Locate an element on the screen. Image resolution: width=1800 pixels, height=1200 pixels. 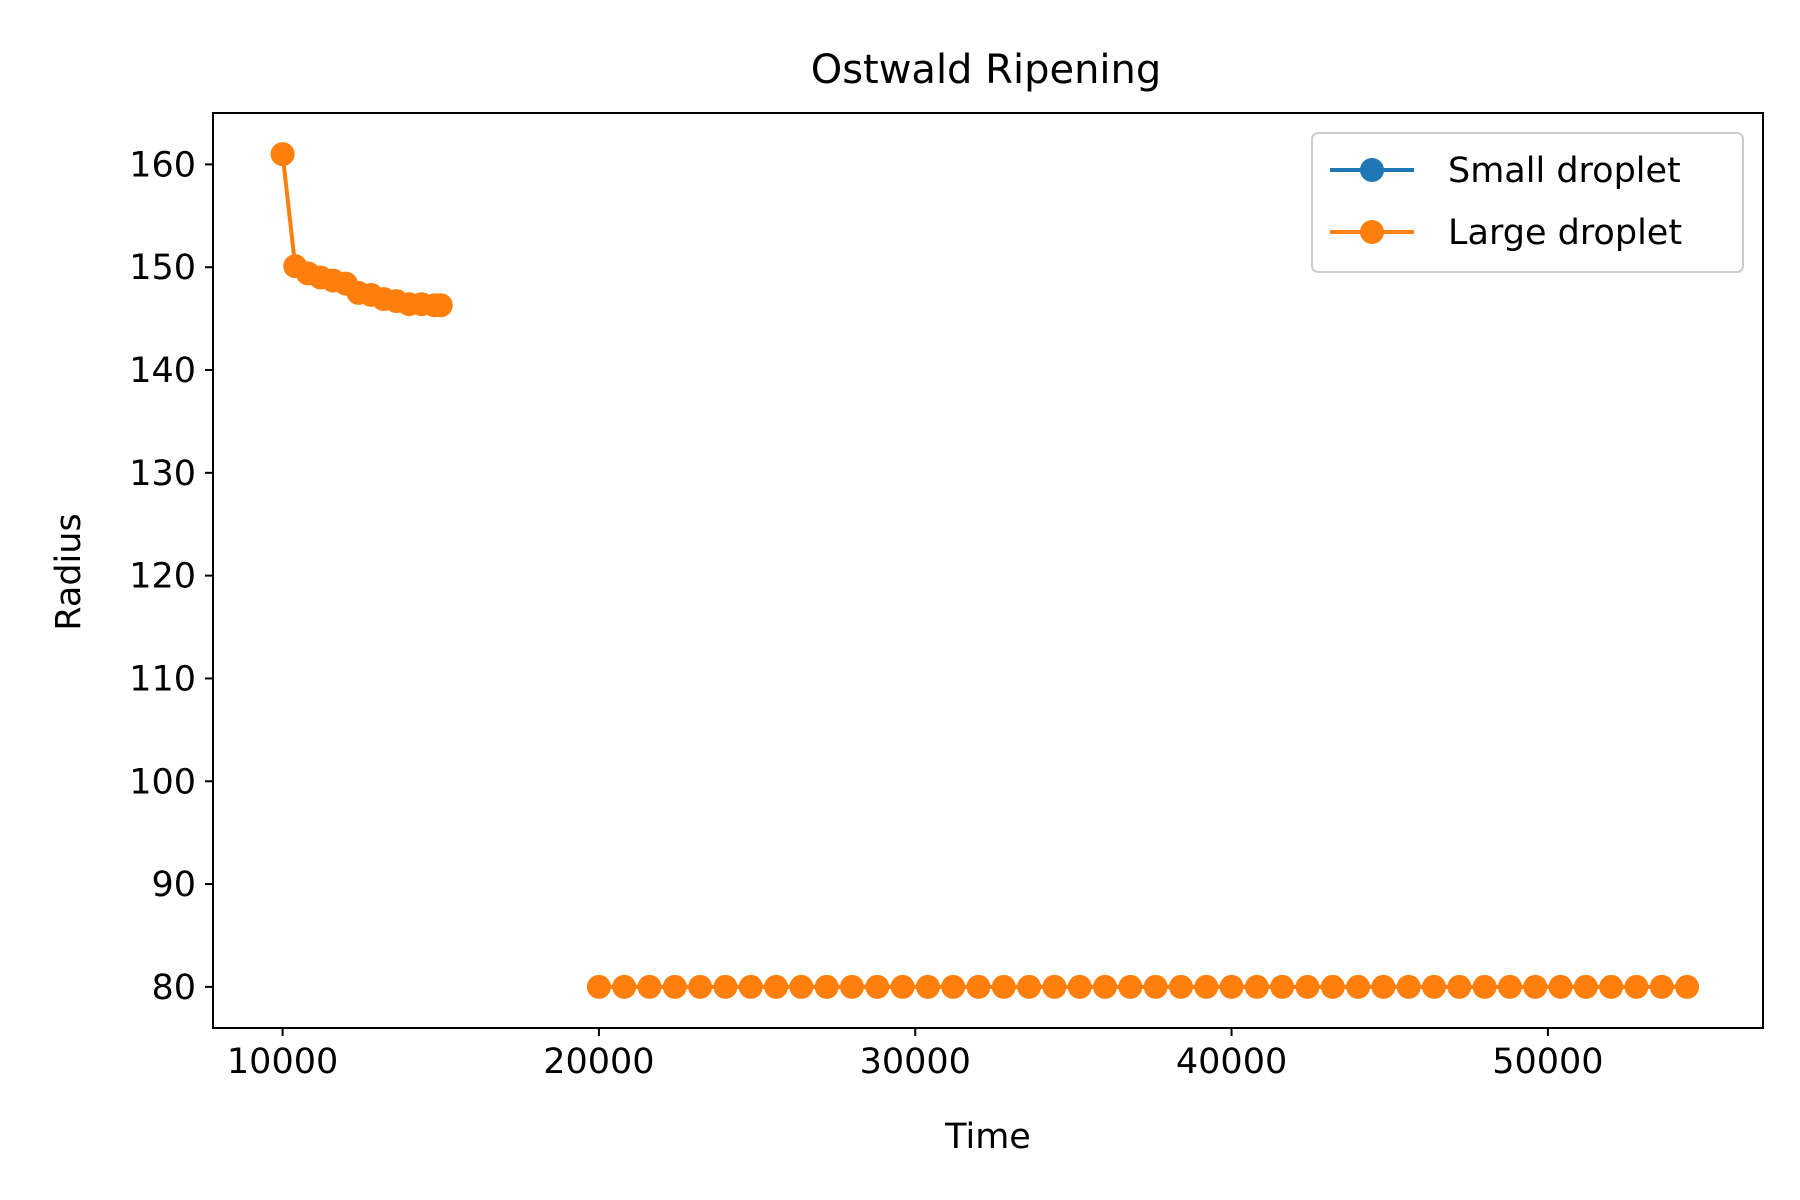
y-axis-label: Radius is located at coordinates (69, 571).